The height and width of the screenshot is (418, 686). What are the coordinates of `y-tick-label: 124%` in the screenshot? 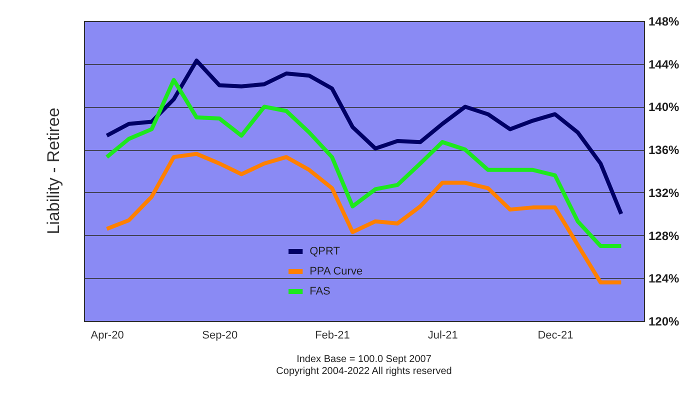 It's located at (664, 279).